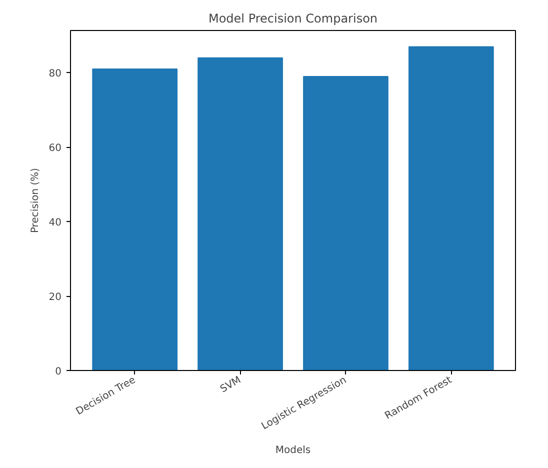 This screenshot has width=548, height=468. I want to click on y-tick-label: 0, so click(58, 372).